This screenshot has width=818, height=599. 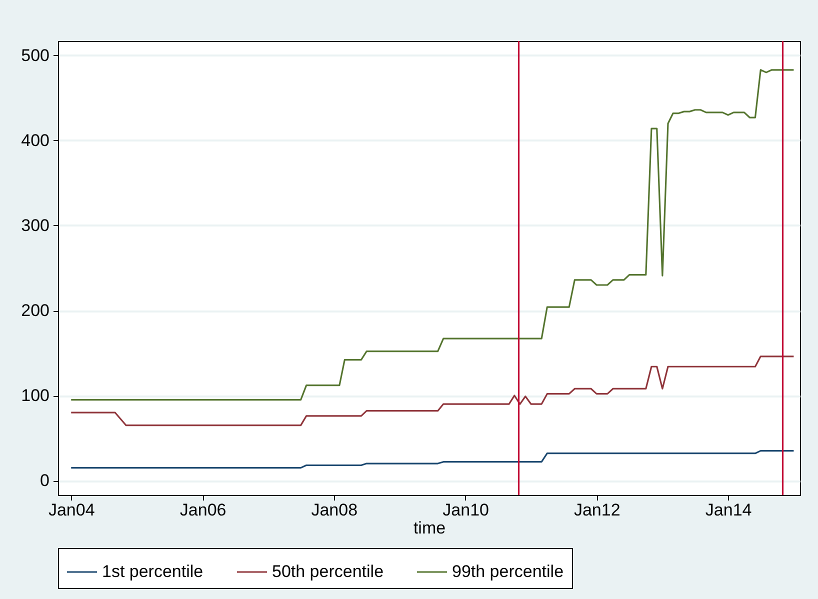 What do you see at coordinates (35, 55) in the screenshot?
I see `y-tick-label: 500` at bounding box center [35, 55].